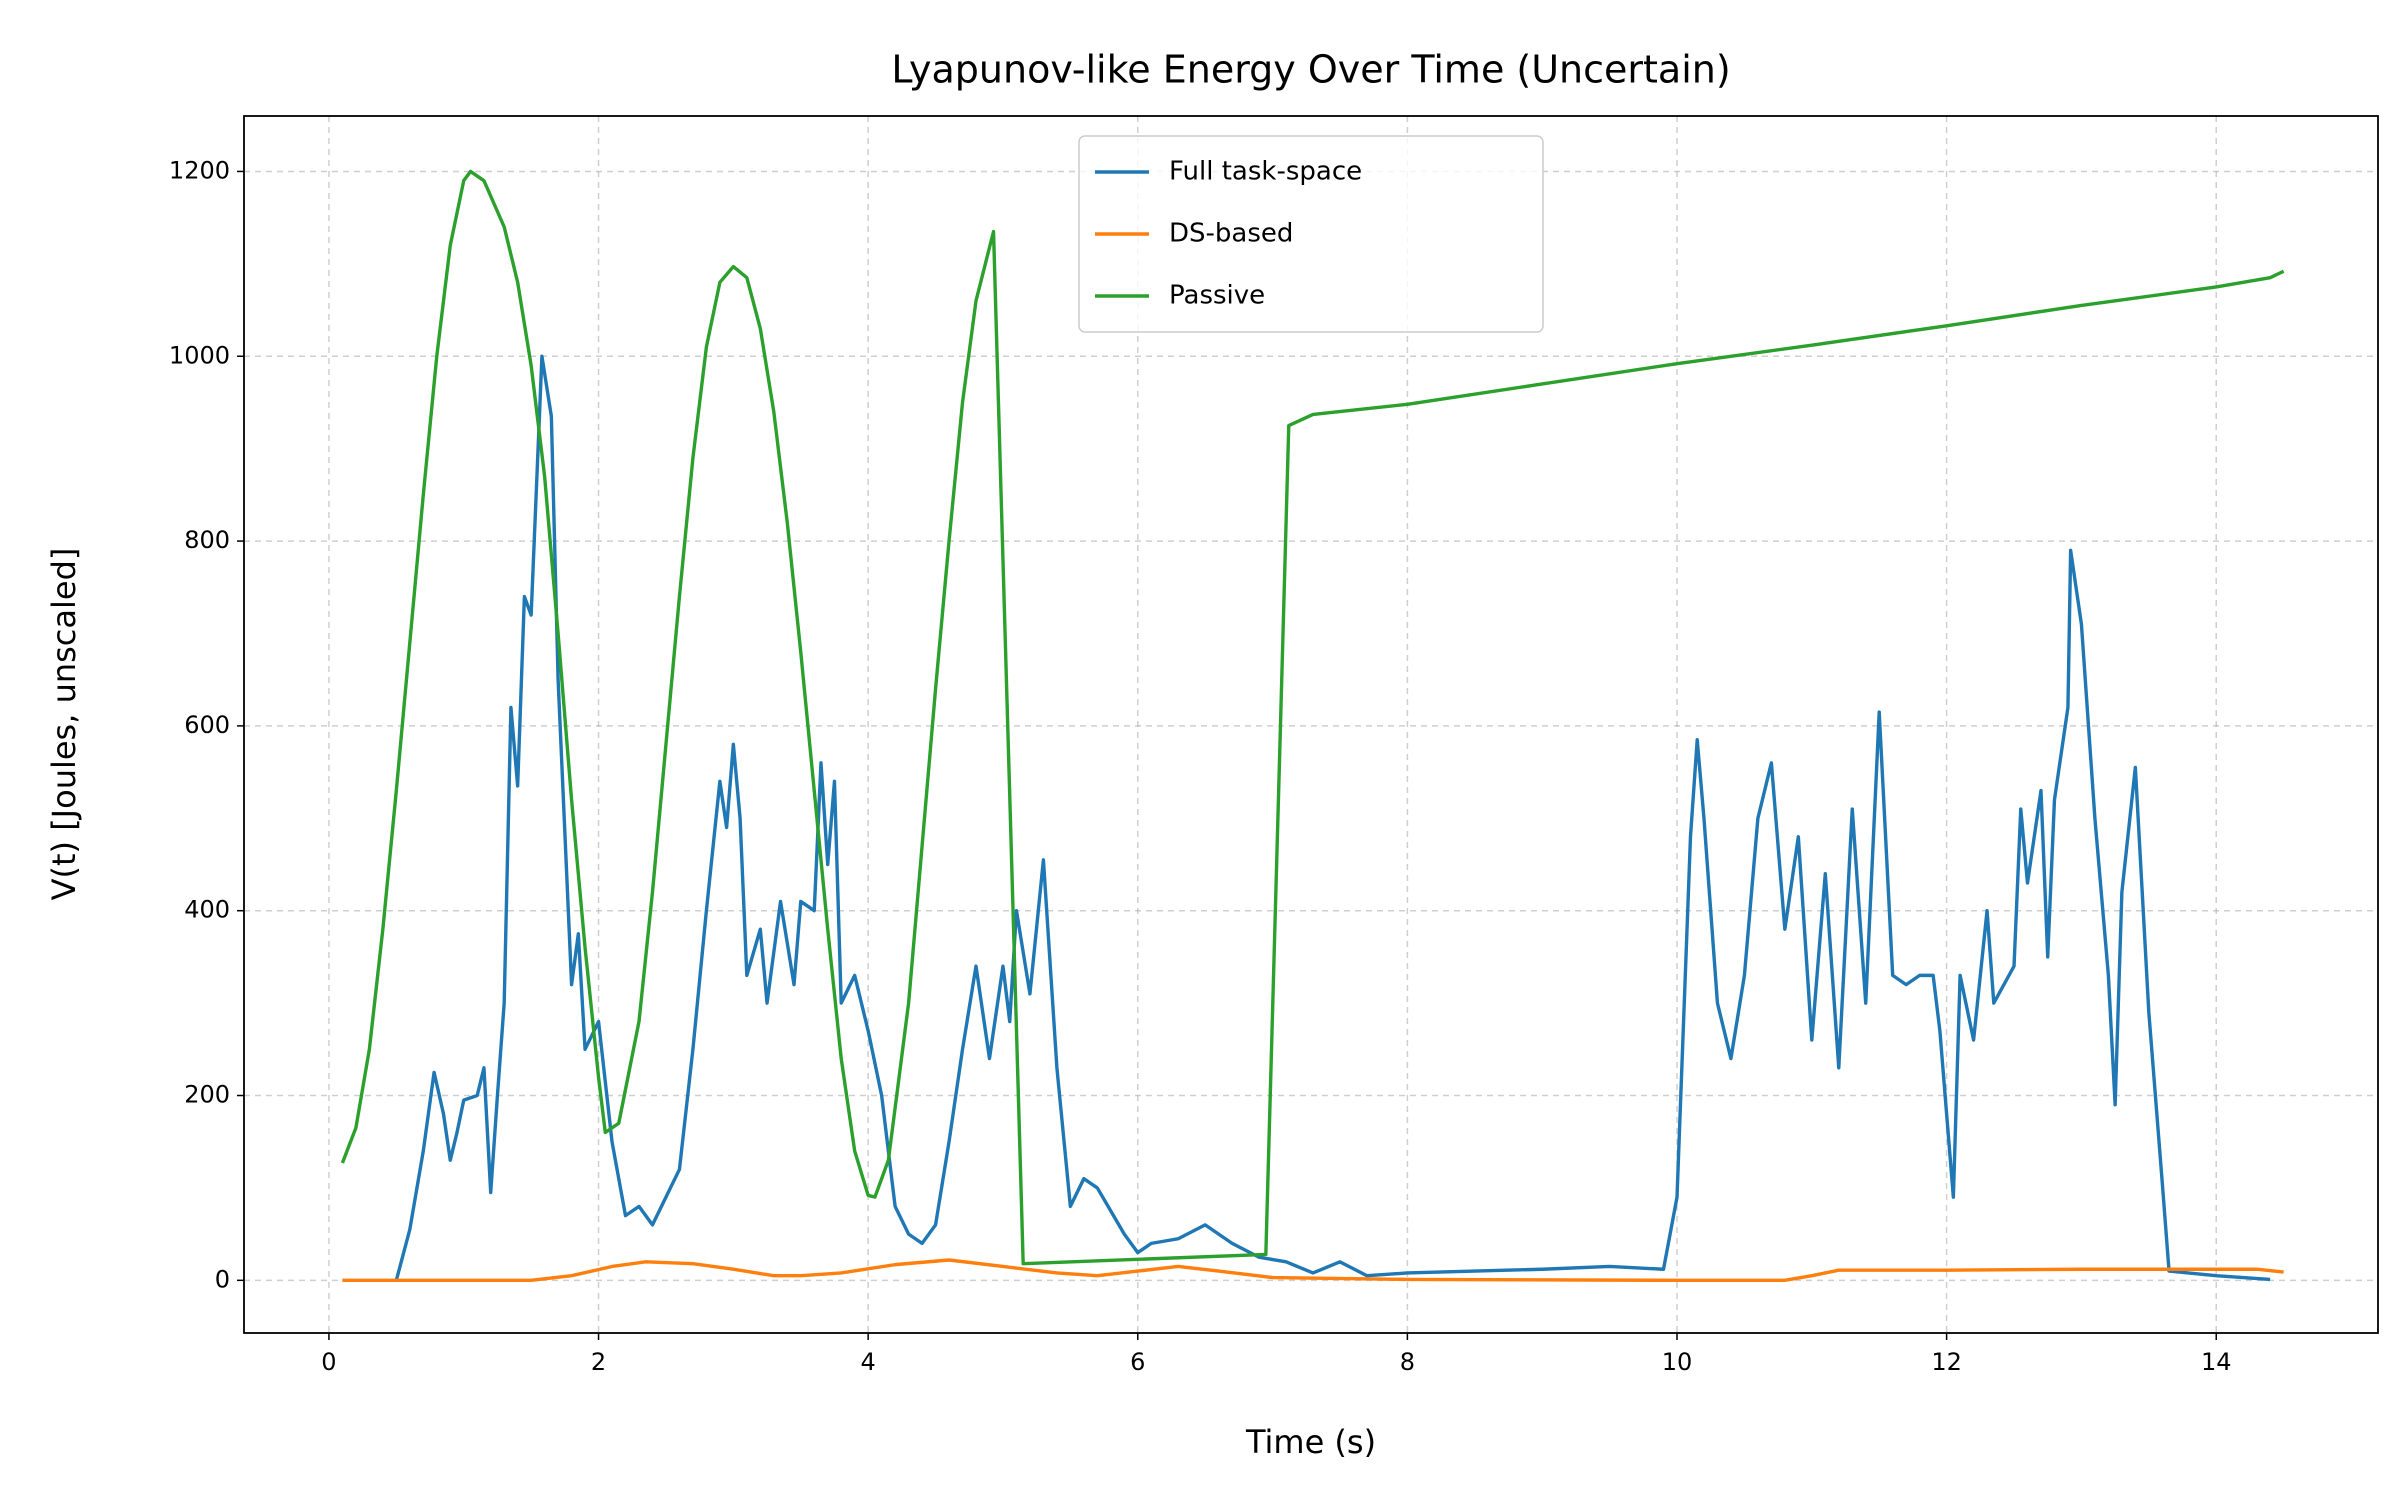  What do you see at coordinates (1407, 1362) in the screenshot?
I see `x-tick-label: 8` at bounding box center [1407, 1362].